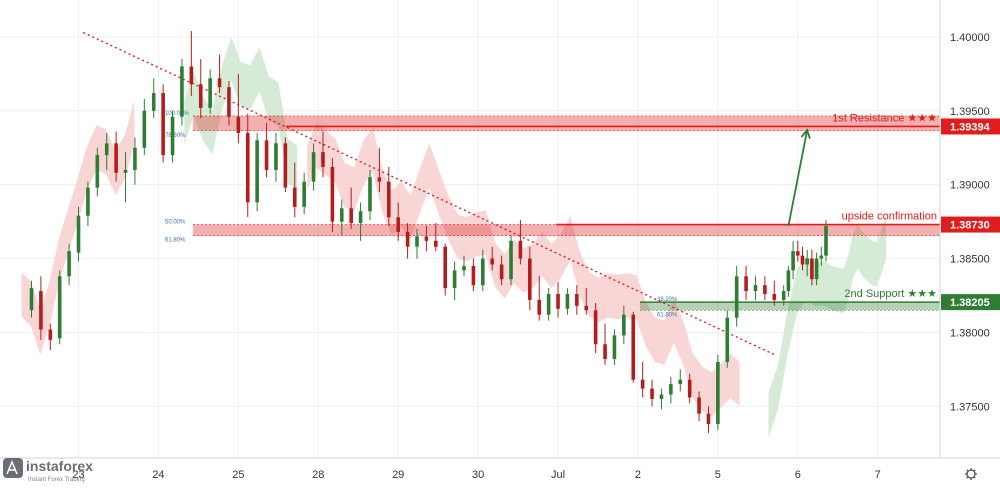 The height and width of the screenshot is (489, 1000). I want to click on price-tag-label: 1.39394, so click(970, 127).